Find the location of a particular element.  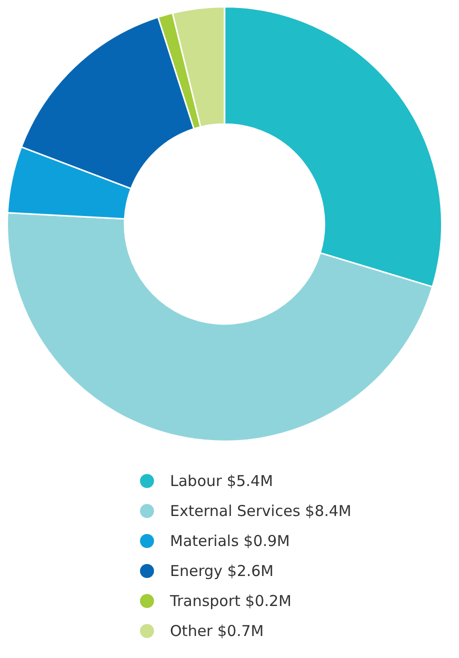

legend-label: Materials $0.9M is located at coordinates (230, 541).